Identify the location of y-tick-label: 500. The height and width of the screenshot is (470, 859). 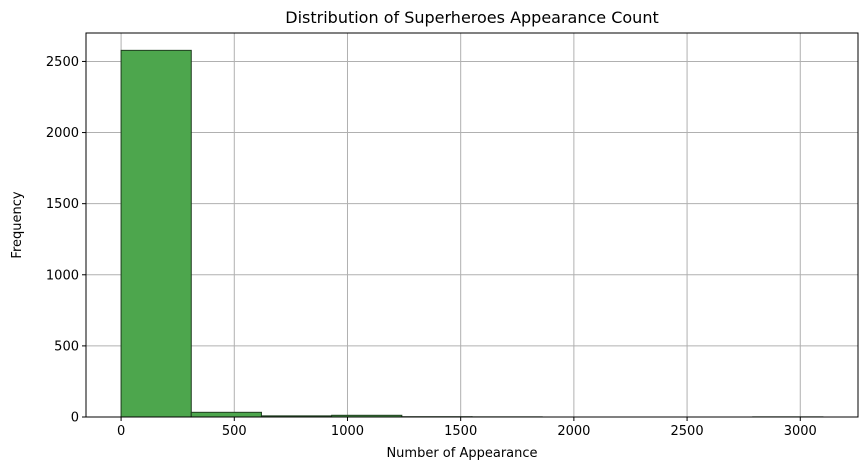
(66, 346).